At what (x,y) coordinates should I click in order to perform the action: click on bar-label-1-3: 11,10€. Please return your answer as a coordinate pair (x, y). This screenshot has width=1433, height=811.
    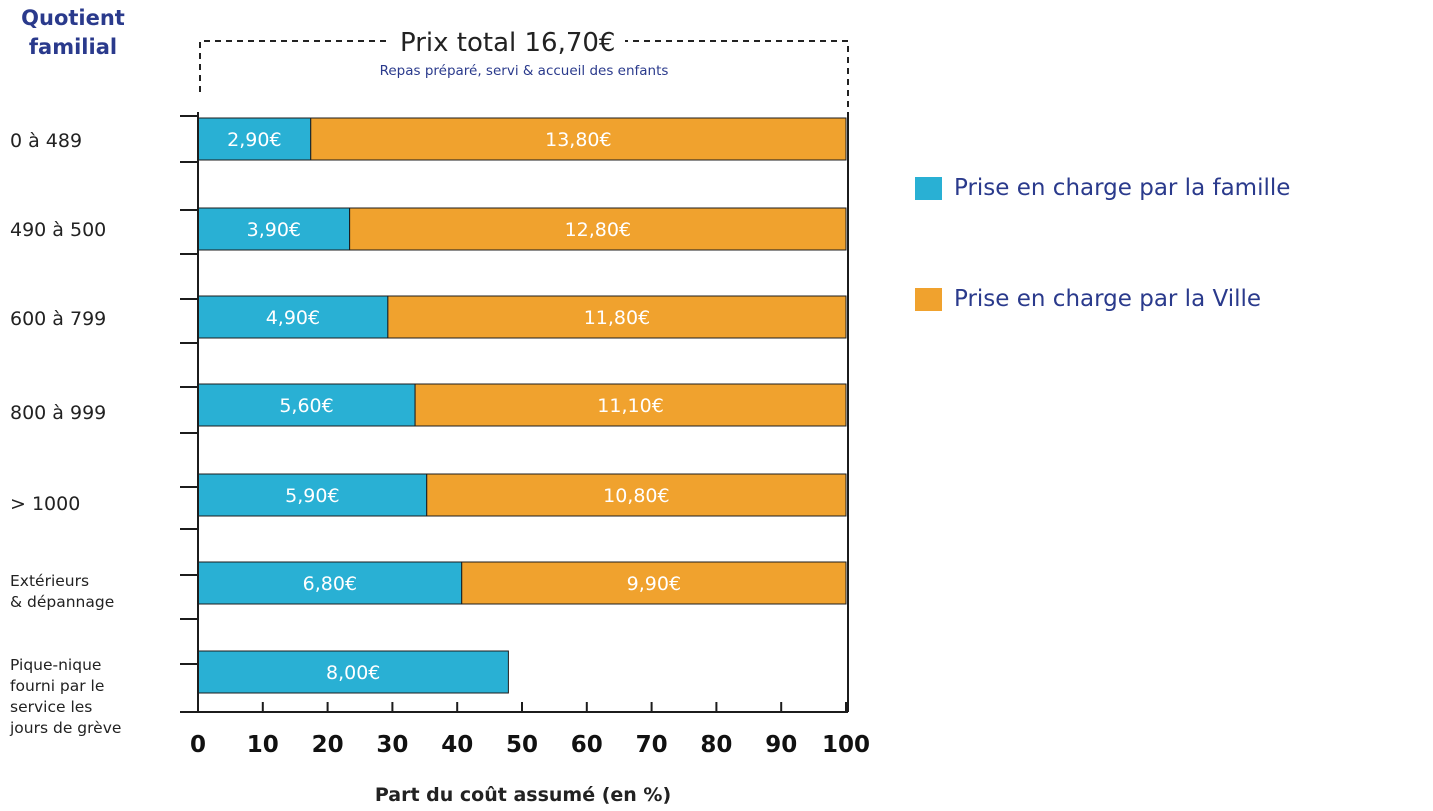
    Looking at the image, I should click on (630, 406).